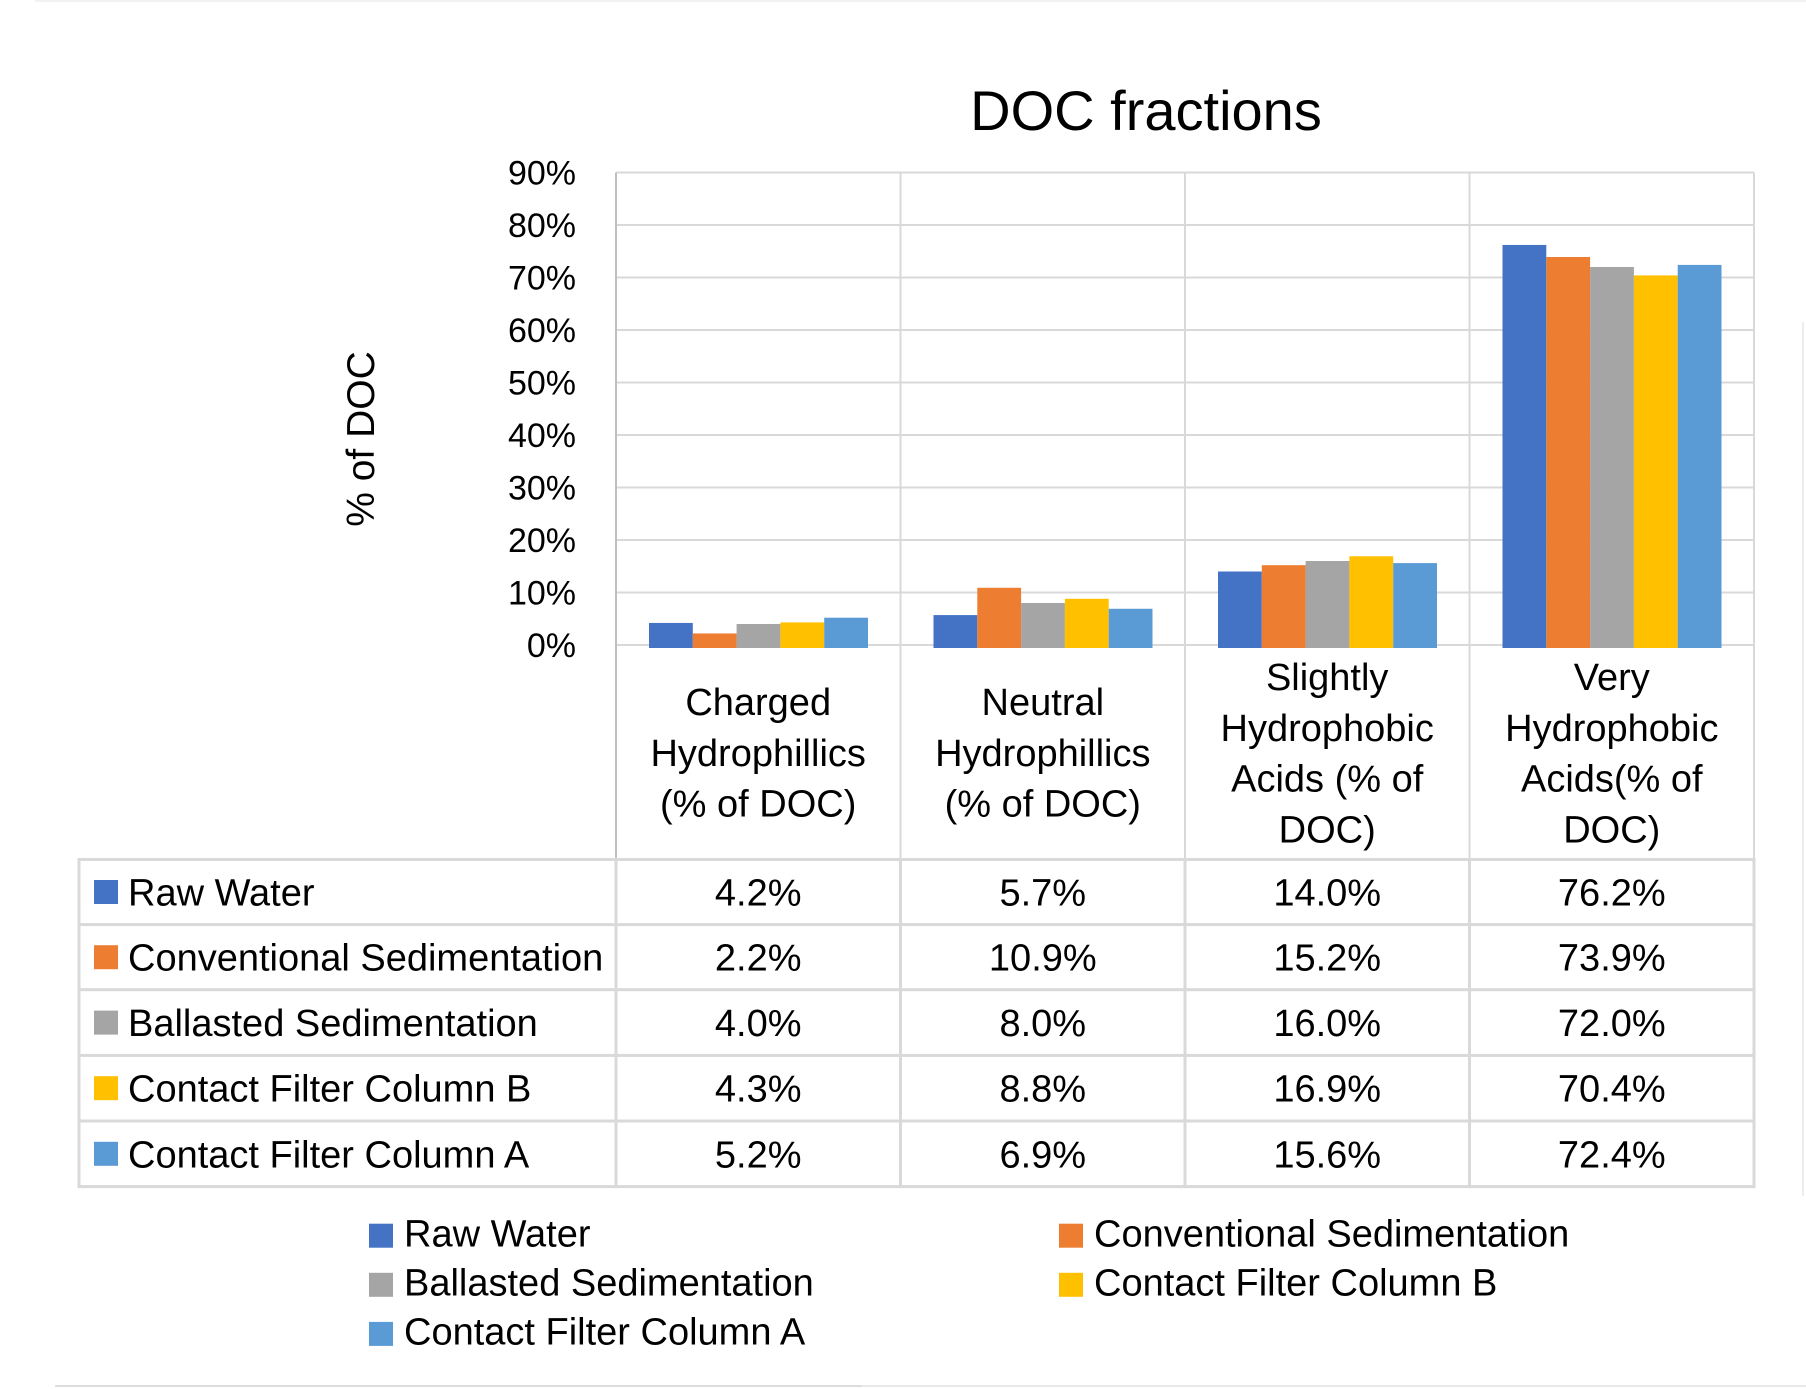 The height and width of the screenshot is (1389, 1806). What do you see at coordinates (1327, 1024) in the screenshot?
I see `svg-text: 16.0%` at bounding box center [1327, 1024].